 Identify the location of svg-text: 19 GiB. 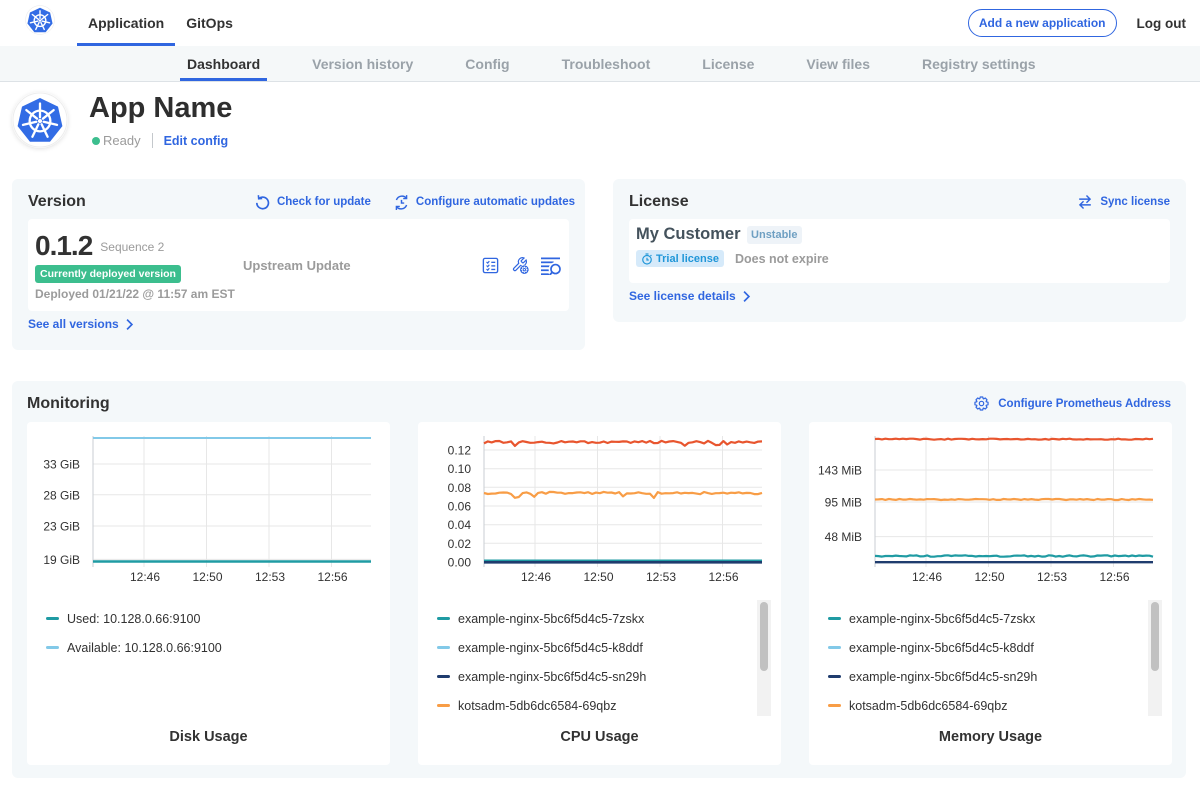
(61, 560).